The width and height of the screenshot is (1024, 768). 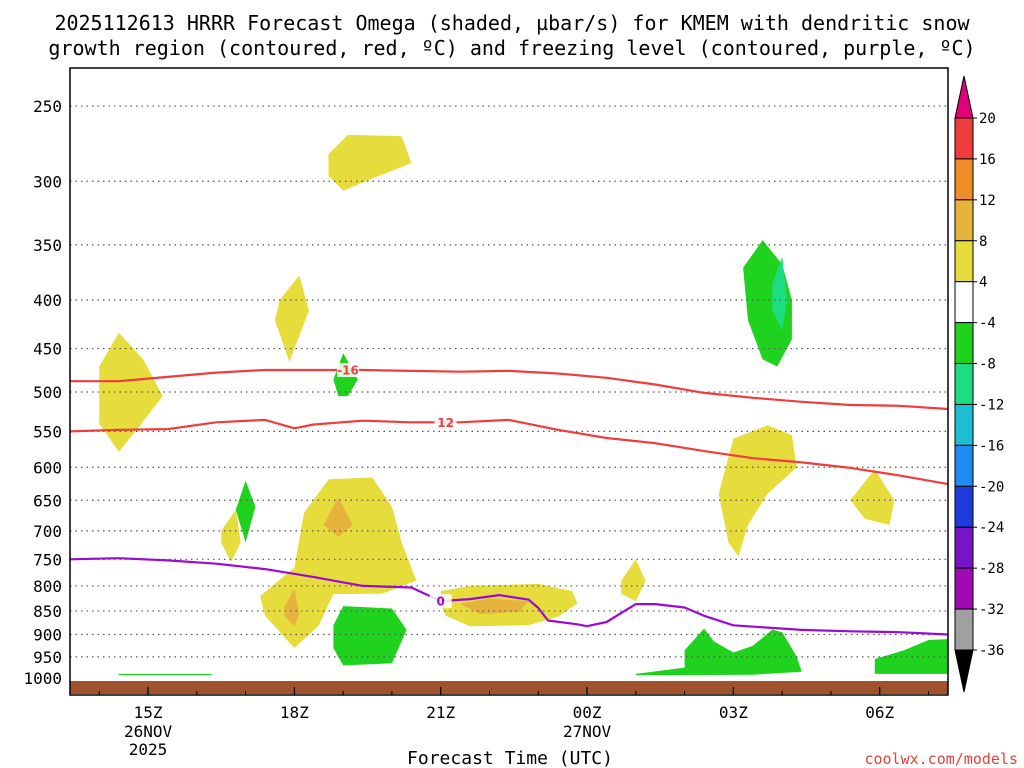 What do you see at coordinates (979, 384) in the screenshot?
I see `colorbar: 20 16 12 8 4 -4 -8 -12 -16 -20 -24 -28 -32 -36` at bounding box center [979, 384].